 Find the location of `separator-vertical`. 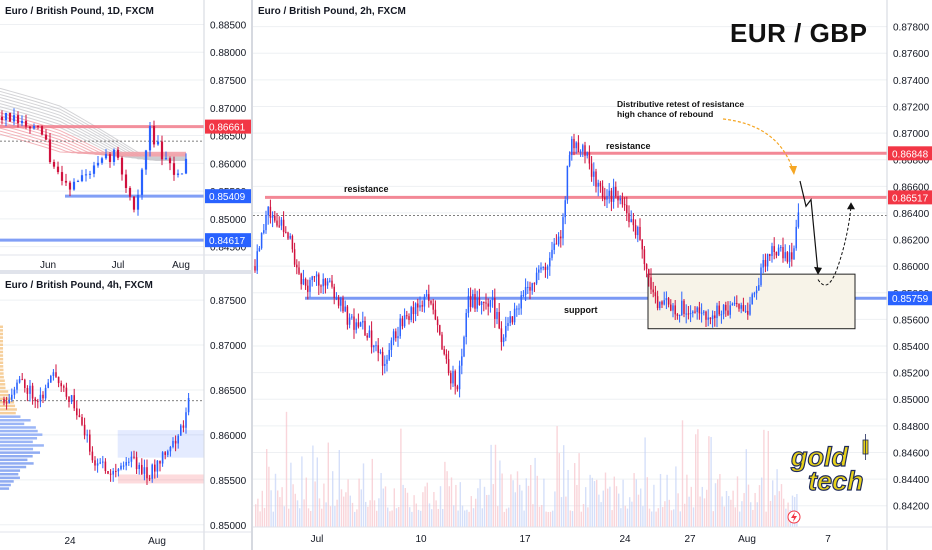

separator-vertical is located at coordinates (252, 275).